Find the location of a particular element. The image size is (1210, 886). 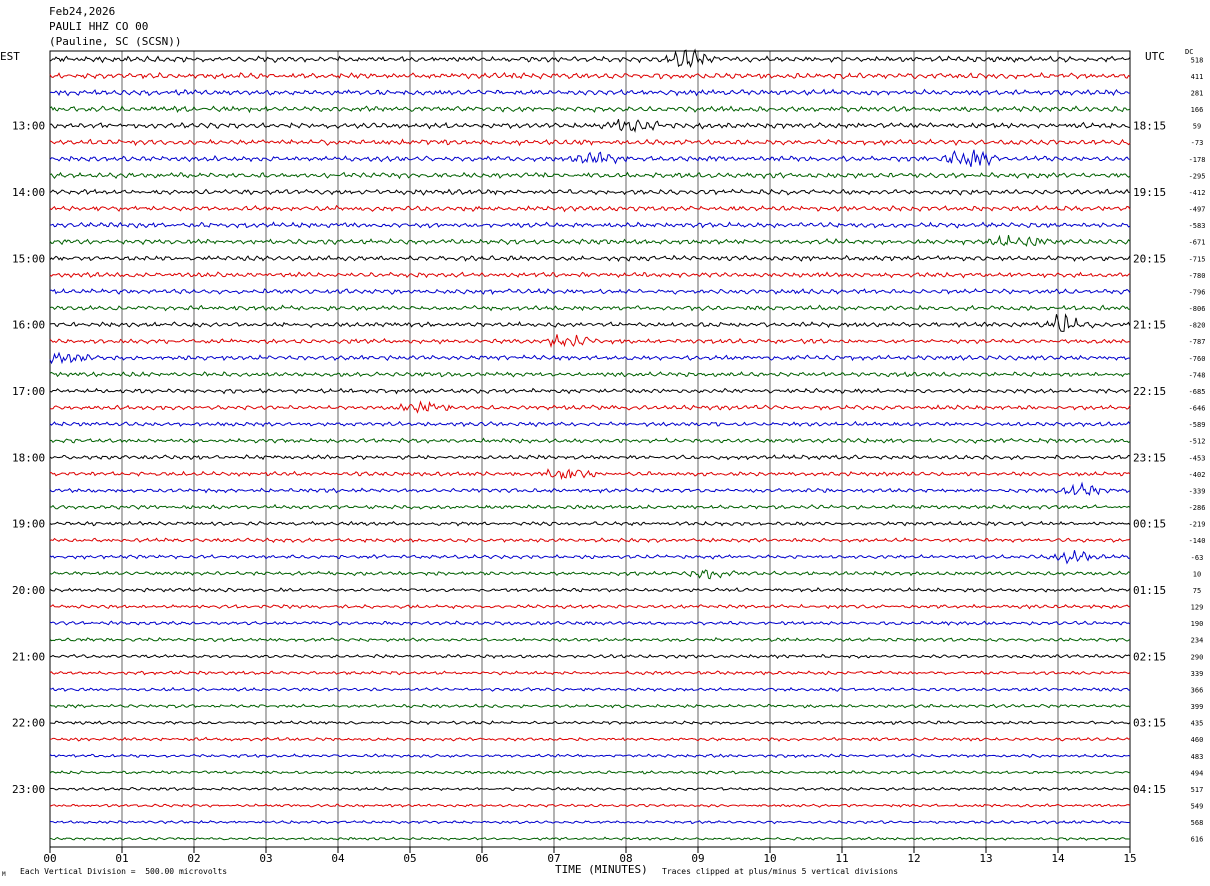

right-hour-label: 04:15 is located at coordinates (1149, 789).